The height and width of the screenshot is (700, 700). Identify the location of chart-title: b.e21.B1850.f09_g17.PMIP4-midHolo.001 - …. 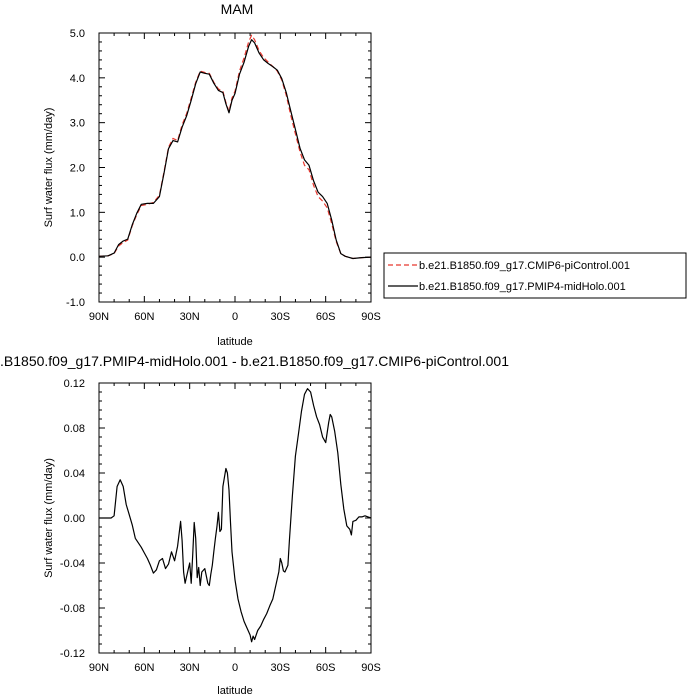
(254, 361).